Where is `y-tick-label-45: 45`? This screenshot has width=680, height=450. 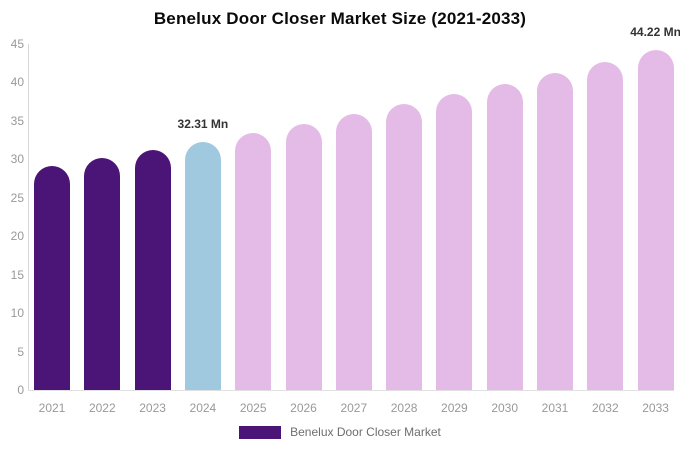 y-tick-label-45: 45 is located at coordinates (17, 44).